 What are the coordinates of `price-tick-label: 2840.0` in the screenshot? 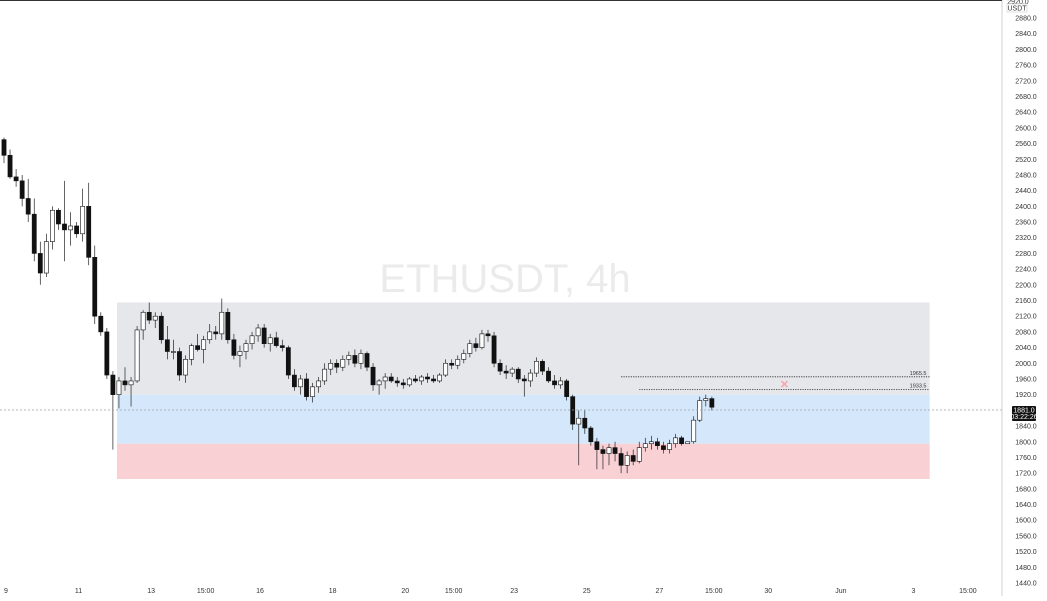 It's located at (1026, 34).